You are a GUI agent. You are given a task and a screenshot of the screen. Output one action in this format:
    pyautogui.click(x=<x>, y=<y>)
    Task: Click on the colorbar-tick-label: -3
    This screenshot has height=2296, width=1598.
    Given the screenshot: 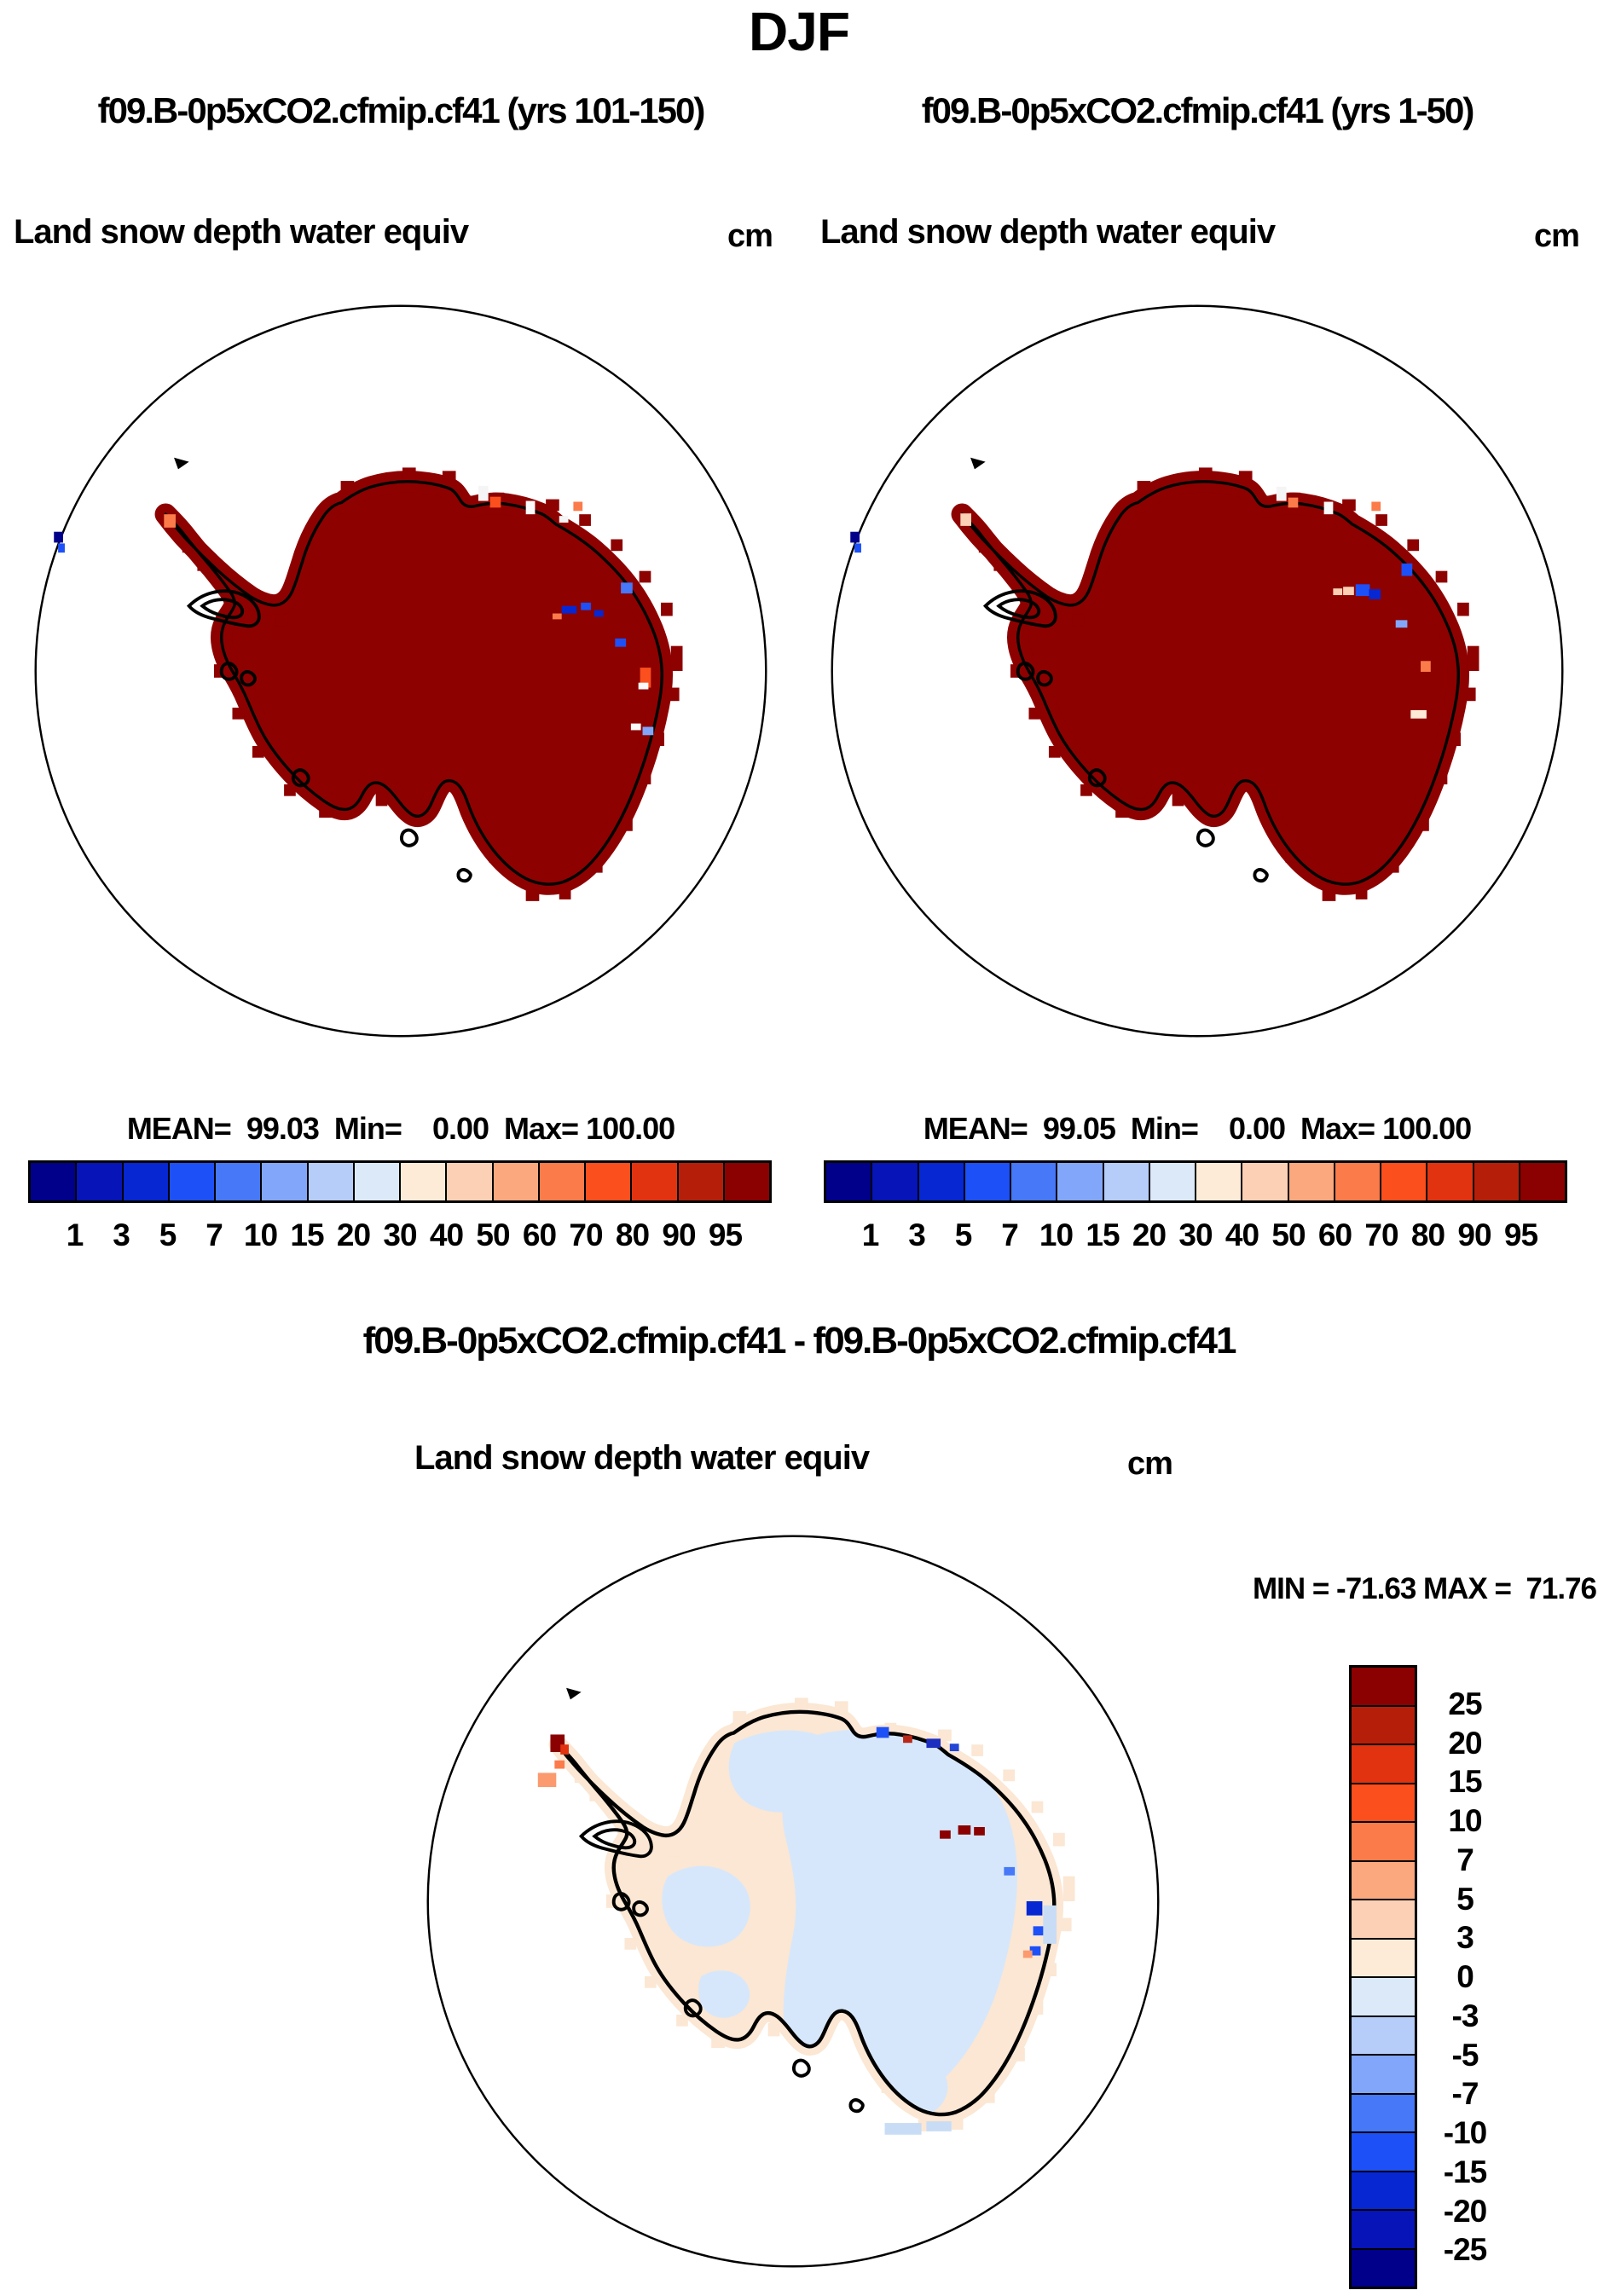 What is the action you would take?
    pyautogui.click(x=1465, y=2016)
    